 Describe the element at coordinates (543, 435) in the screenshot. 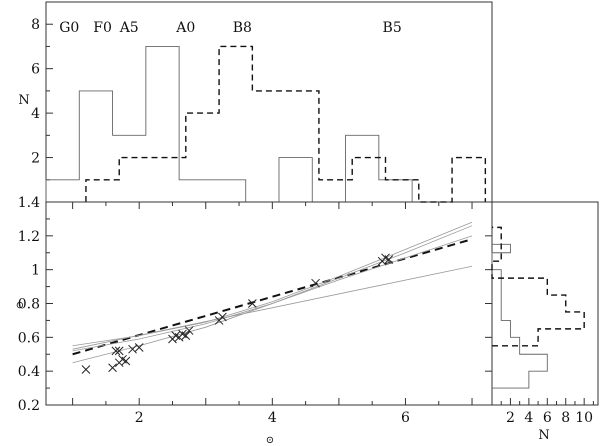

I see `right-x-axis-label: N` at that location.